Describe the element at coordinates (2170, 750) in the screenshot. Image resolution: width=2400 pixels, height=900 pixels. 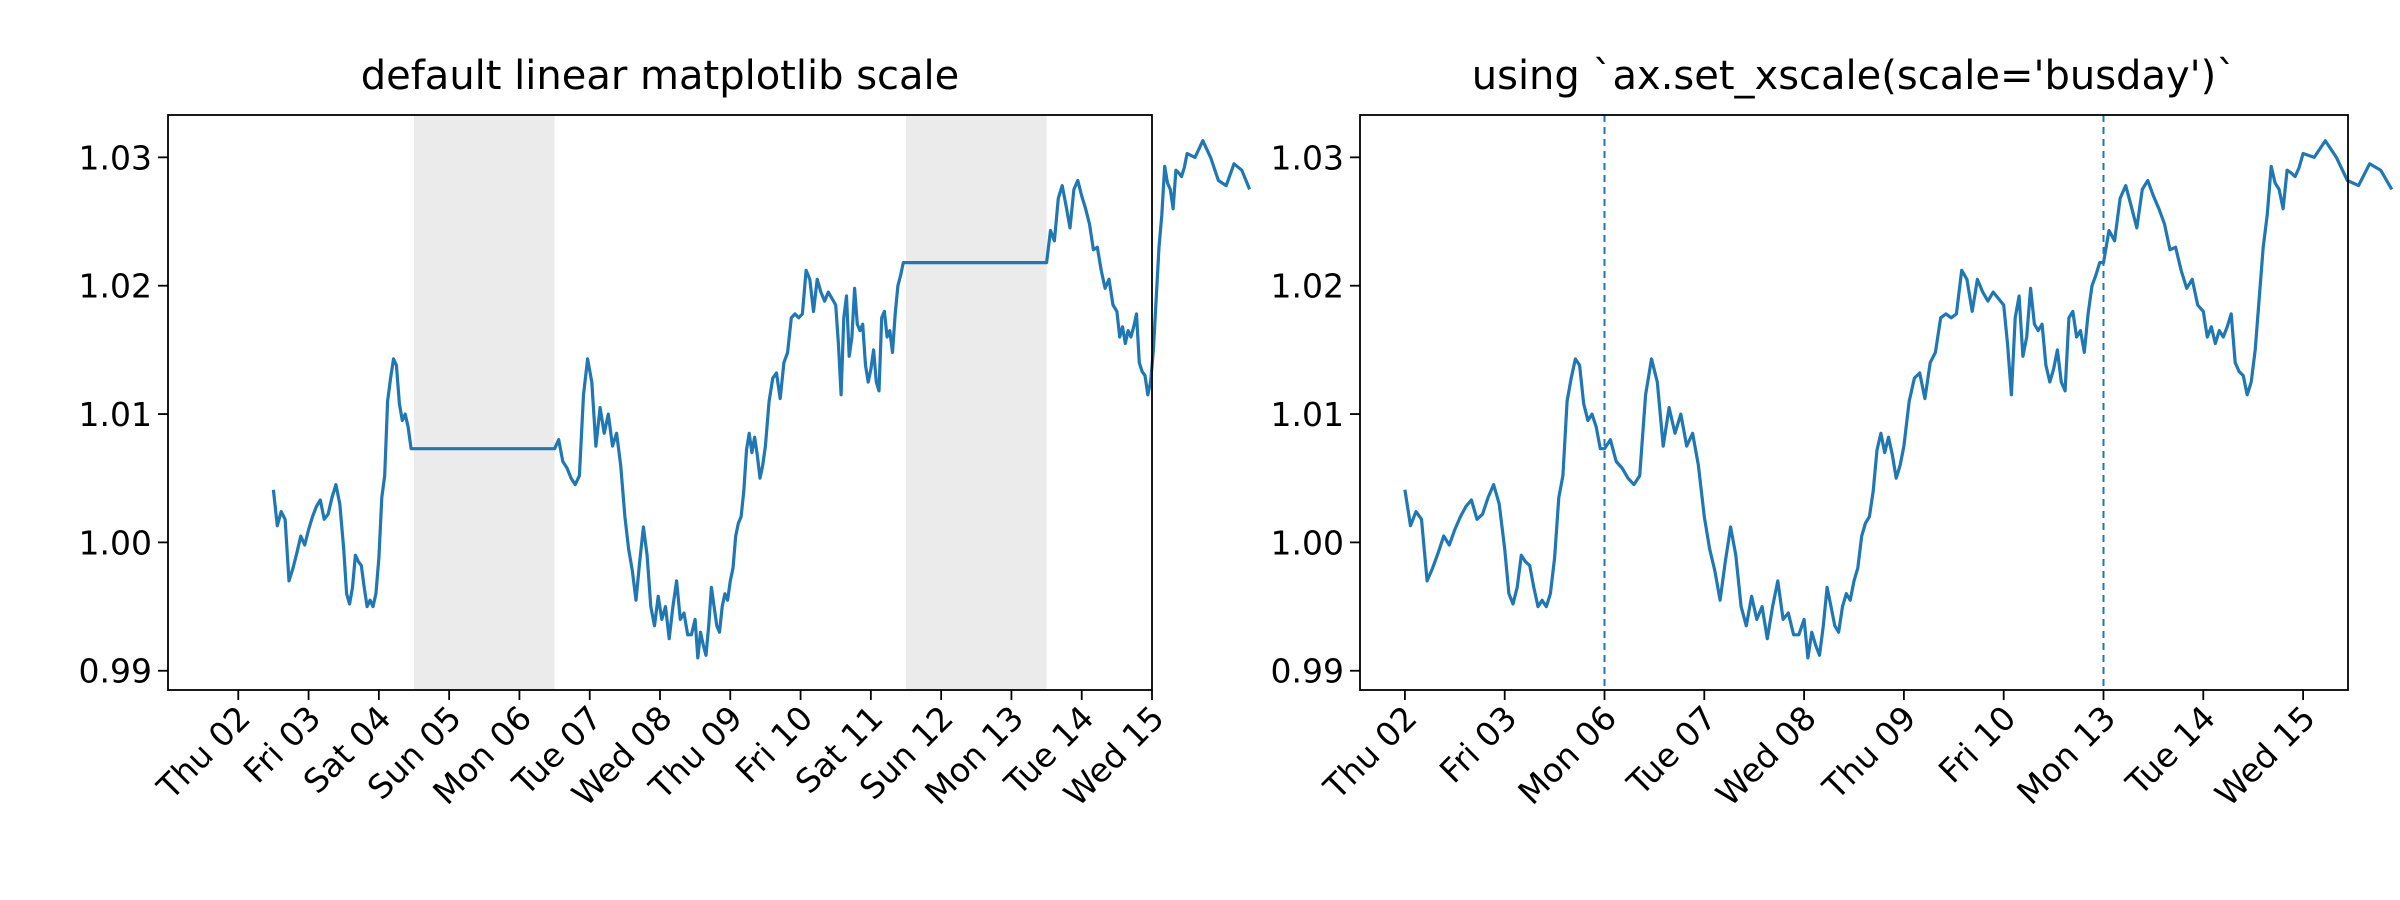
I see `x-tick-label-8: Tue 14` at that location.